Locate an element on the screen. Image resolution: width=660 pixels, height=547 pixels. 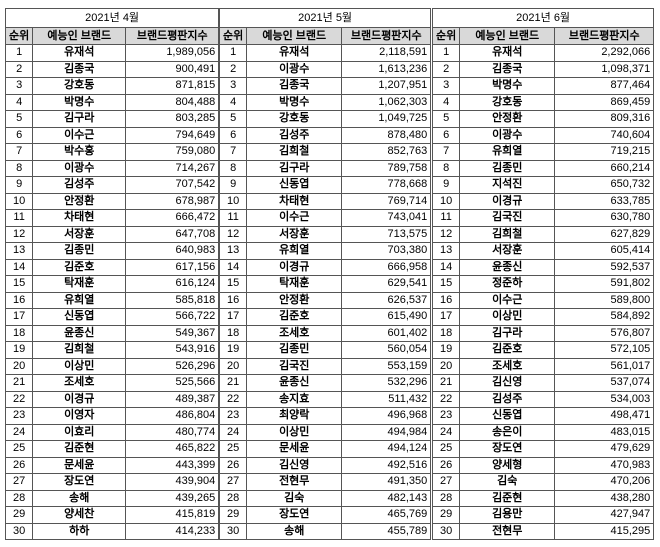
rank-cell: 6 is located at coordinates (446, 135).